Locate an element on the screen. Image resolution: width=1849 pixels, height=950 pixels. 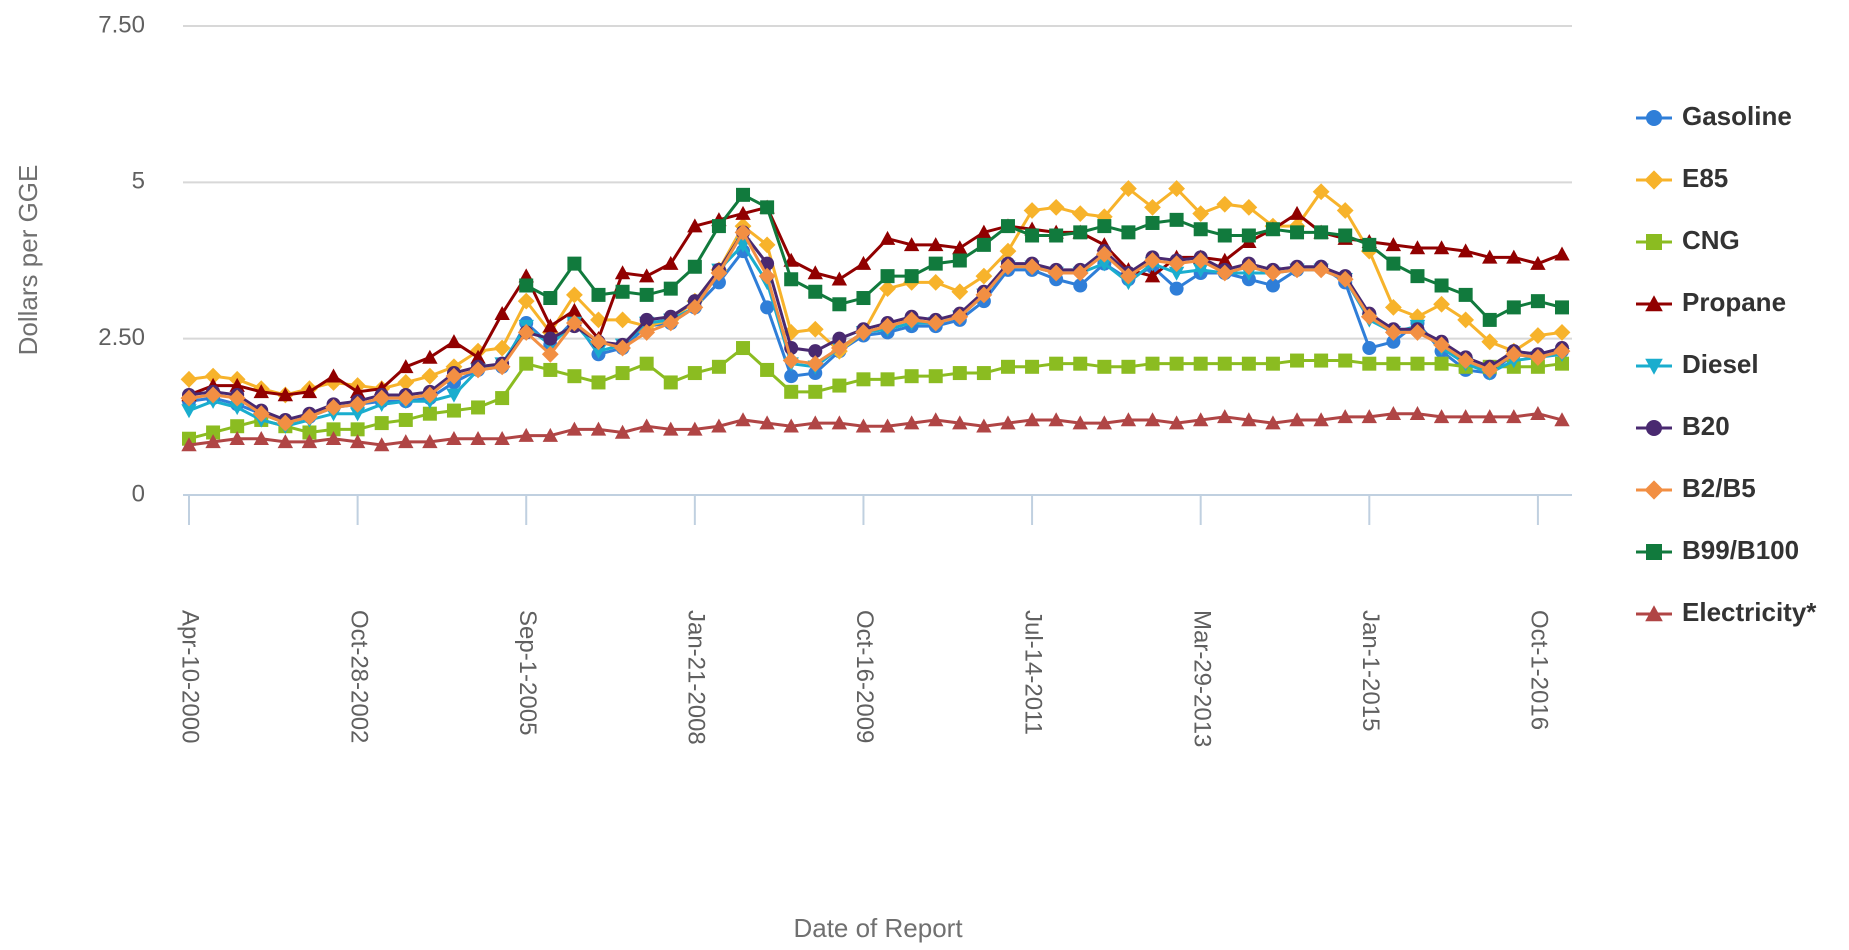
series-line is located at coordinates (1044, 257).